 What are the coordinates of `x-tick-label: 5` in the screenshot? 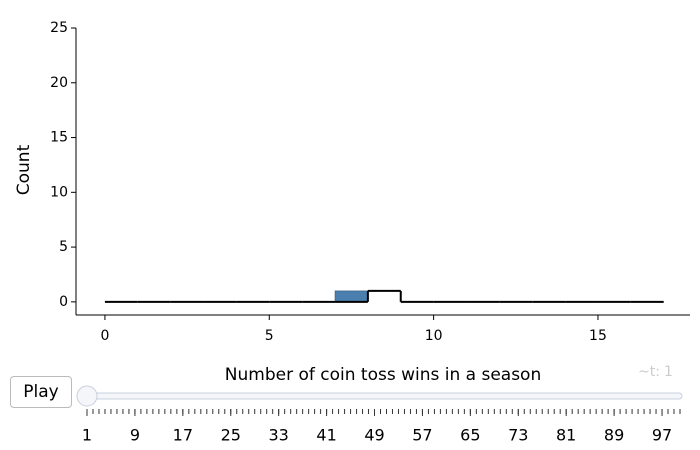 It's located at (269, 336).